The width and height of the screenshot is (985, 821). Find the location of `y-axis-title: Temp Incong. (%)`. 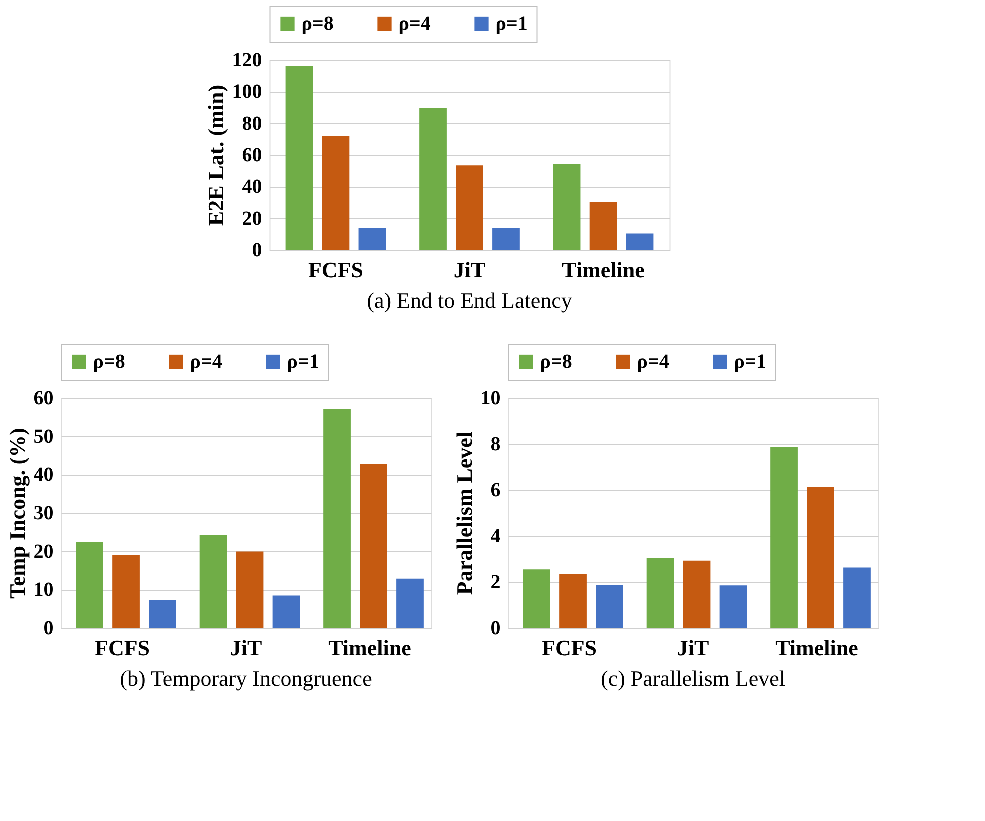

y-axis-title: Temp Incong. (%) is located at coordinates (17, 513).